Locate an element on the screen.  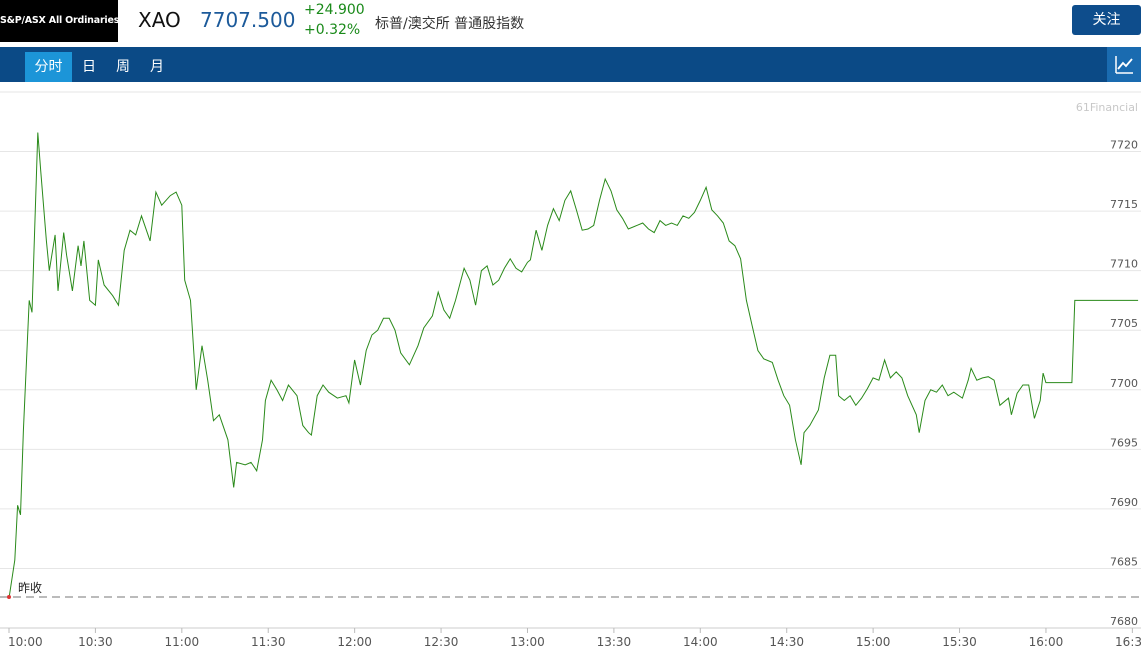
x-tick-label: 10:00 is located at coordinates (25, 642).